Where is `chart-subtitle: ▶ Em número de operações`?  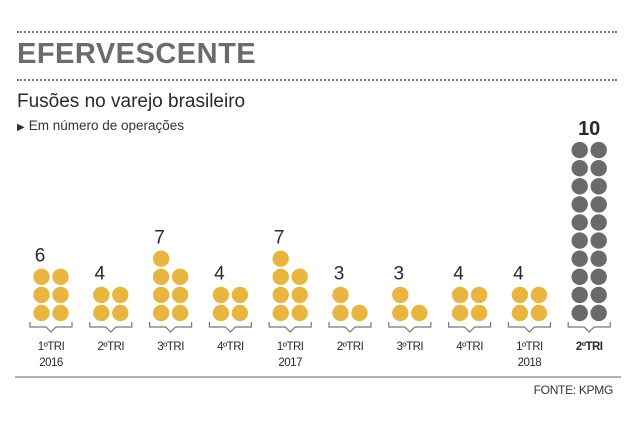 chart-subtitle: ▶ Em número de operações is located at coordinates (100, 125).